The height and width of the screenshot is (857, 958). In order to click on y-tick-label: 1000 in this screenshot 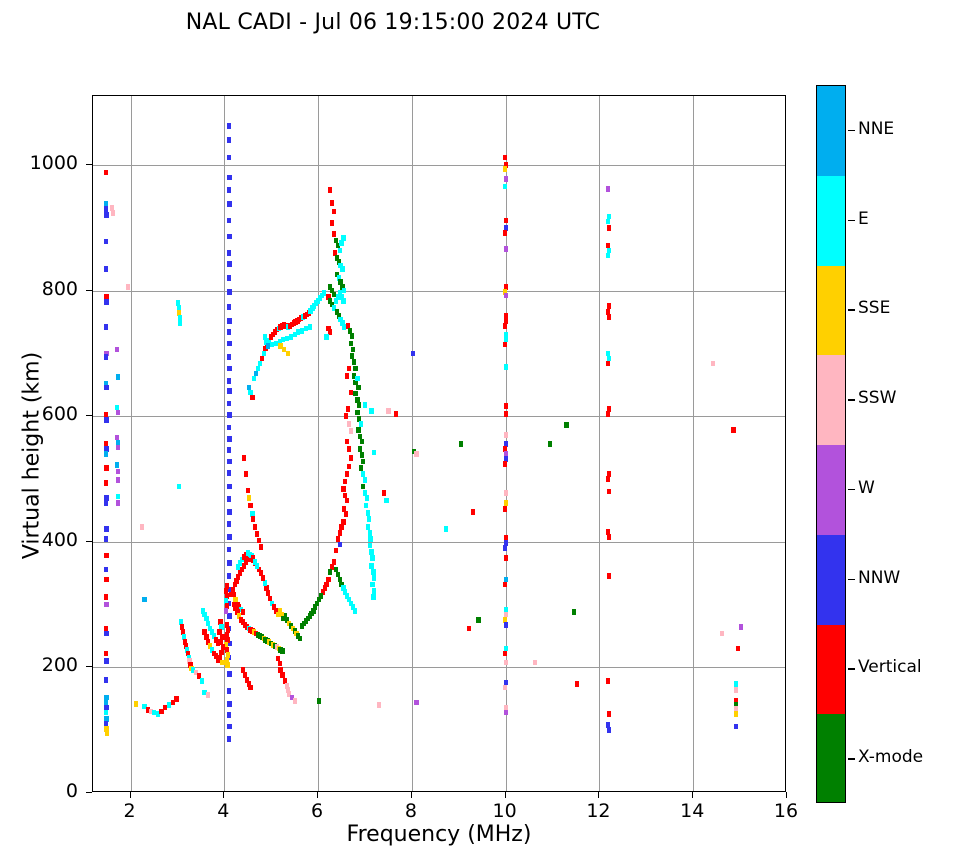, I will do `click(53, 163)`.